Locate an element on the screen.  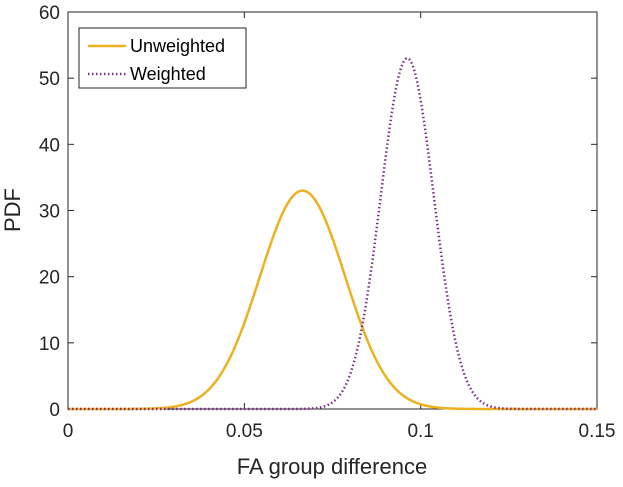
x-axis-label: FA group difference is located at coordinates (332, 466).